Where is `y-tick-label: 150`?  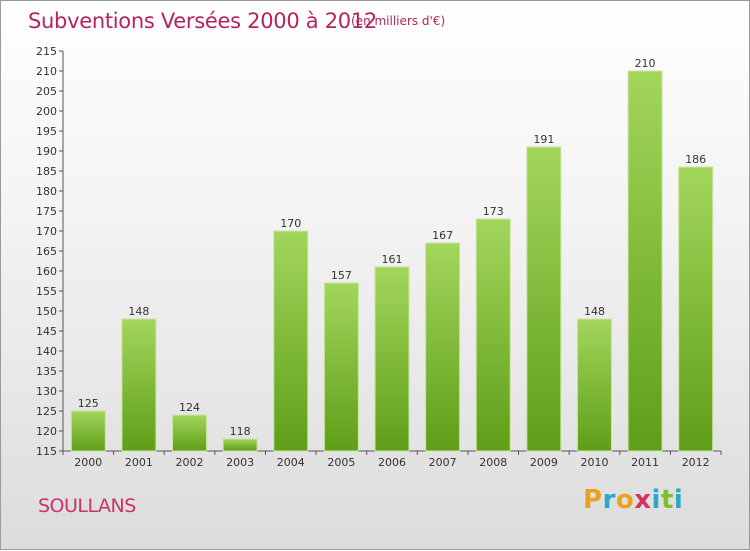
y-tick-label: 150 is located at coordinates (46, 311).